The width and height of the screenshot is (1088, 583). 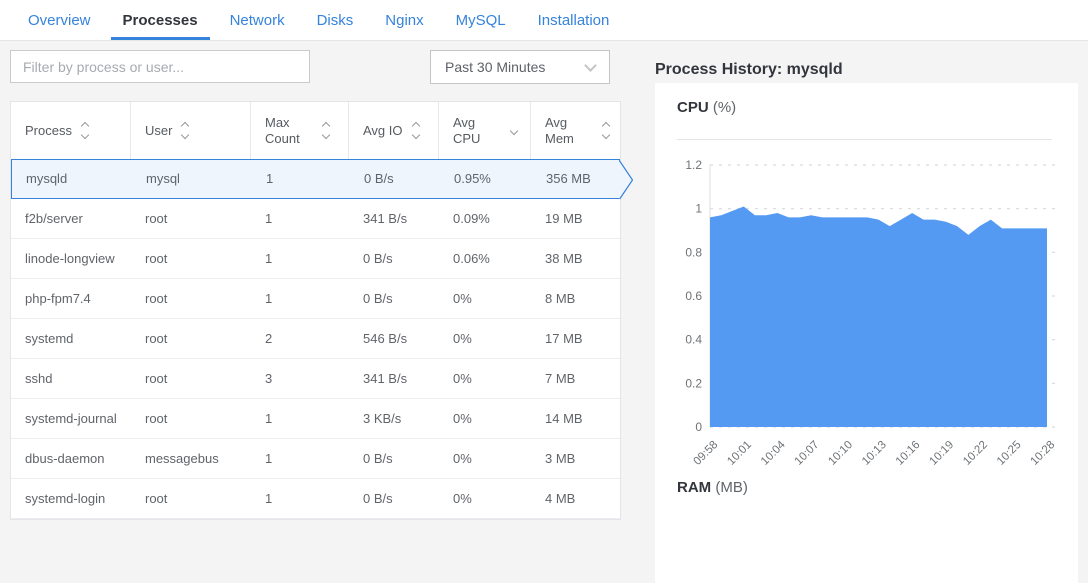 I want to click on cell-process: mysqld, so click(x=47, y=178).